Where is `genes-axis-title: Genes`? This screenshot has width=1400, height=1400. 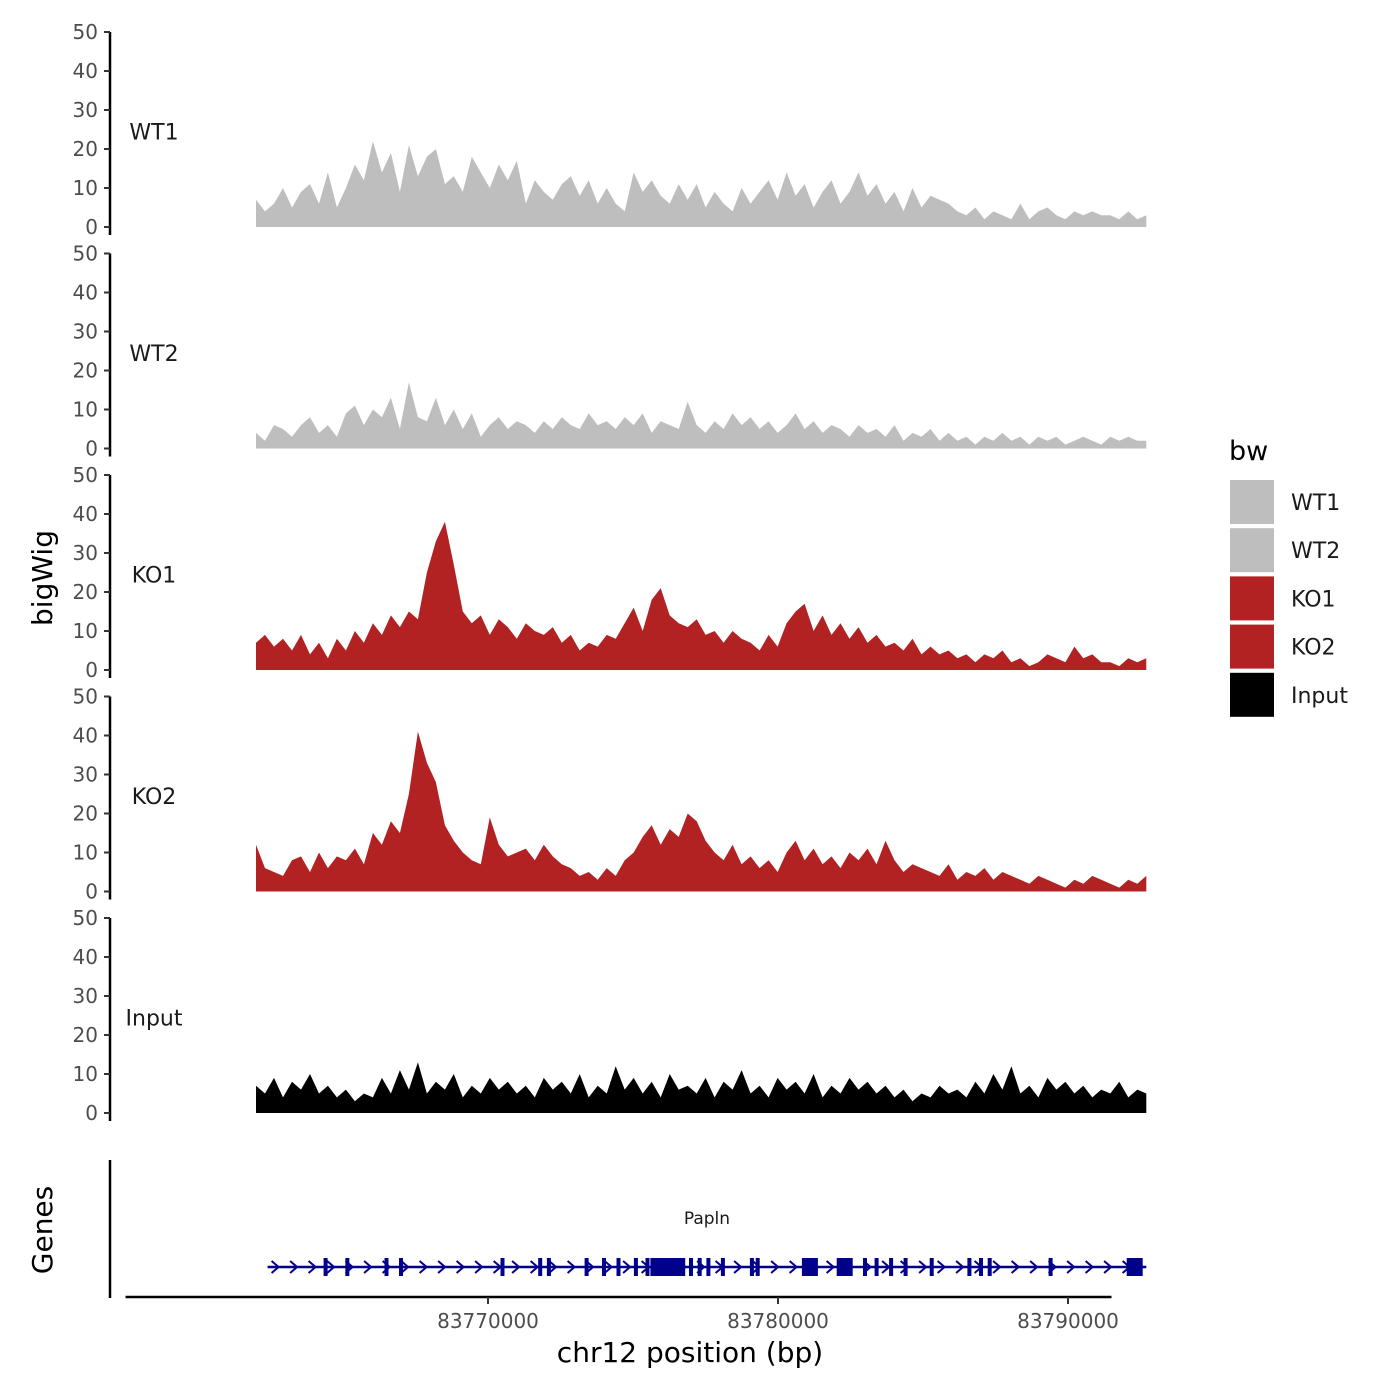
genes-axis-title: Genes is located at coordinates (42, 1230).